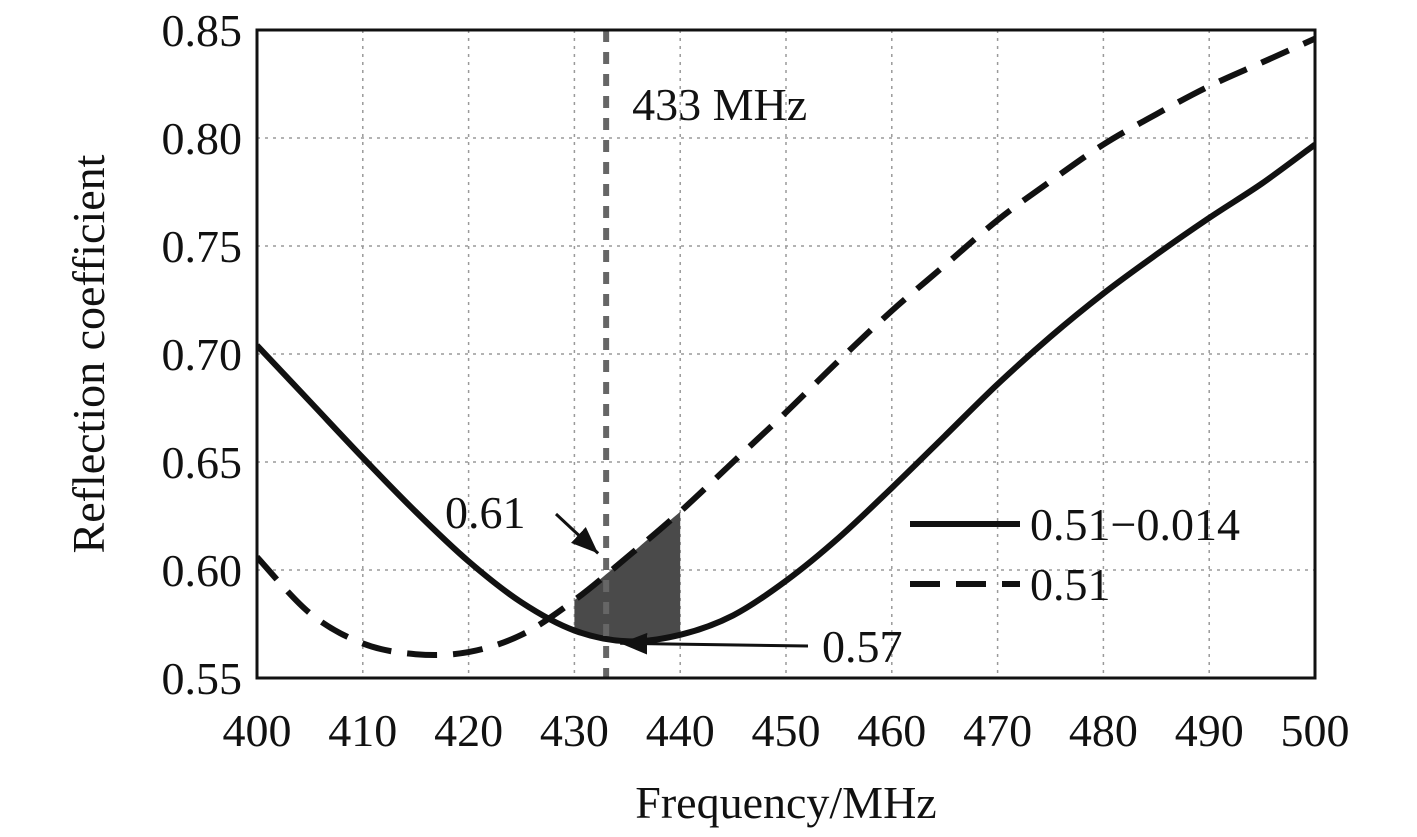 The image size is (1417, 837). Describe the element at coordinates (202, 354) in the screenshot. I see `y-tick-label: 0.70` at that location.